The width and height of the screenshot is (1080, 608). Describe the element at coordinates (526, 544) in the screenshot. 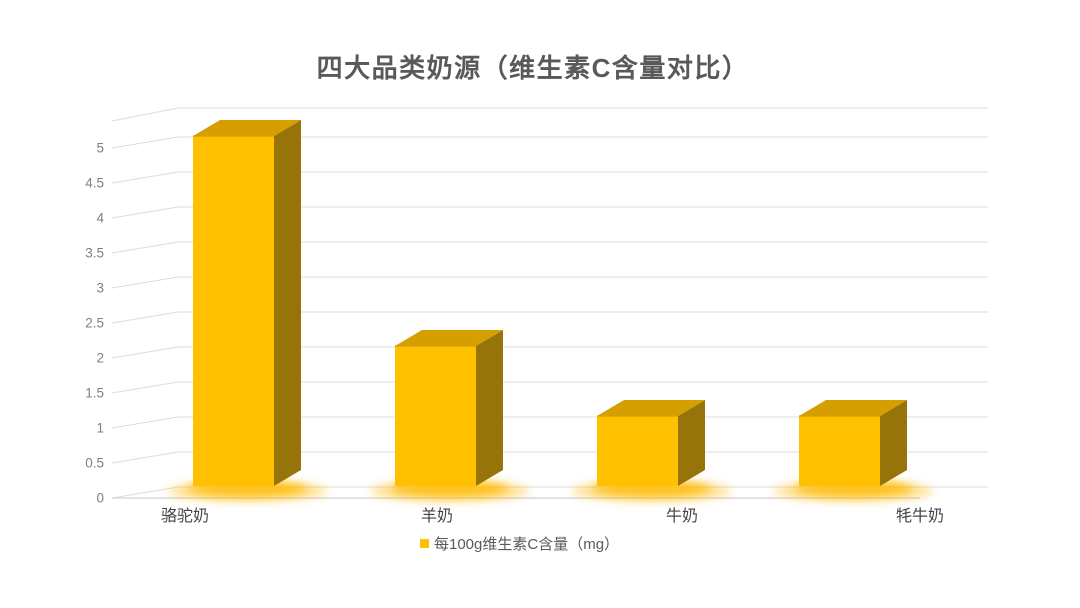

I see `legend-label: 每100g维生素C含量（mg）` at that location.